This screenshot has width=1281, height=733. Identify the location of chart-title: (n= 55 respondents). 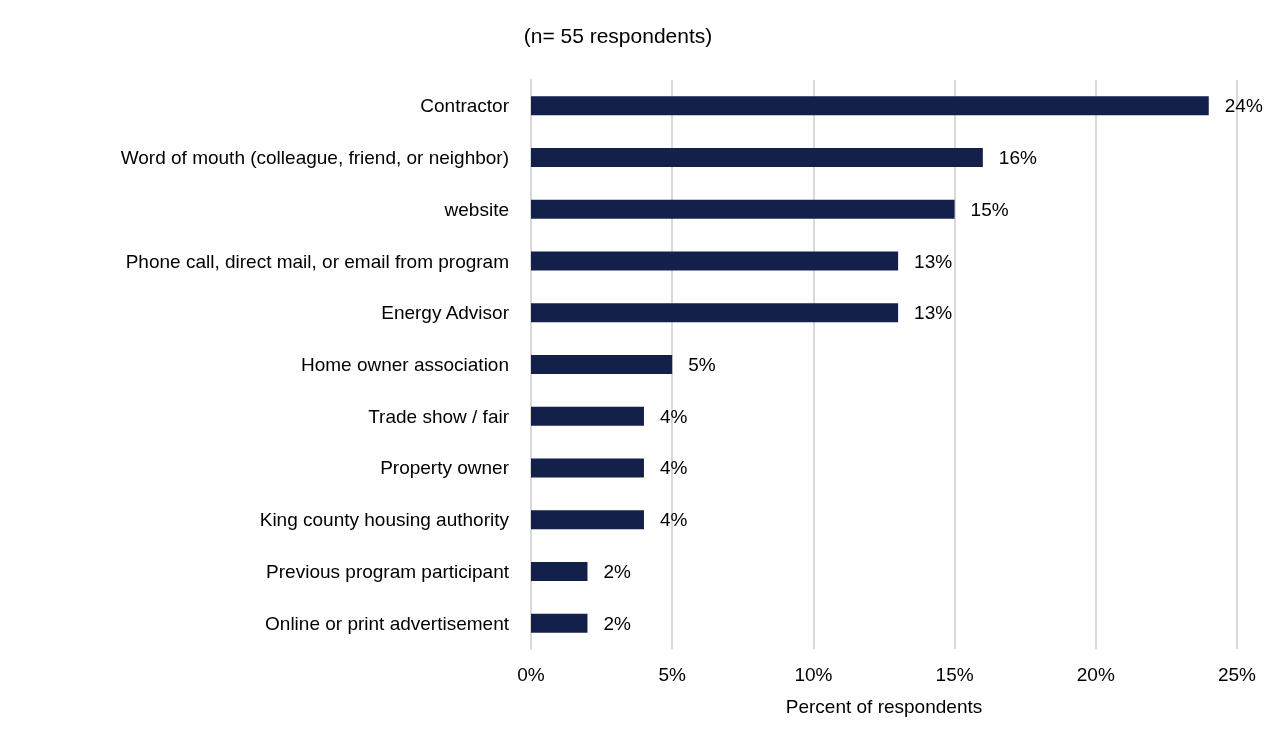
(618, 35).